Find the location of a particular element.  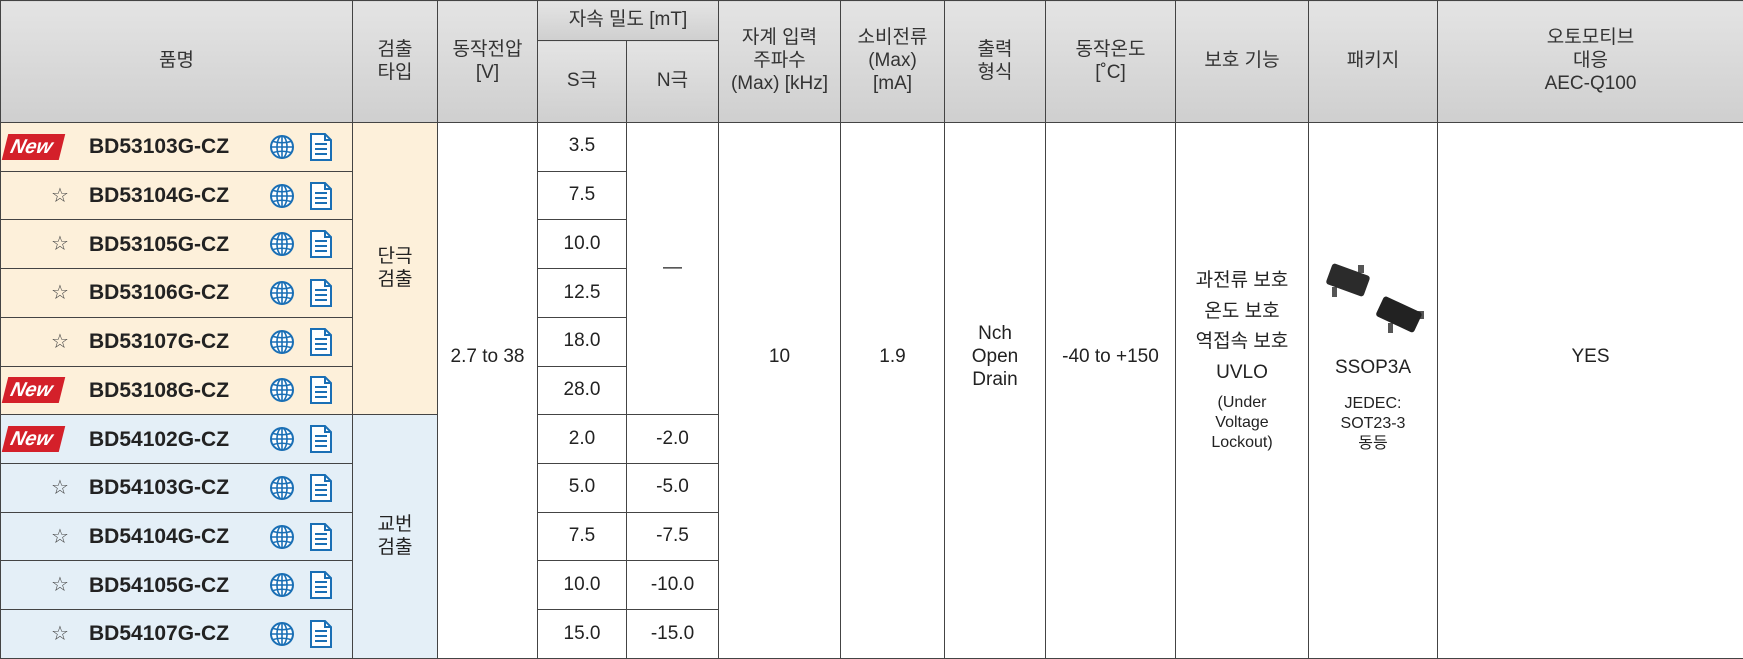

header-flux: 자속 밀도 [mT] is located at coordinates (628, 21).